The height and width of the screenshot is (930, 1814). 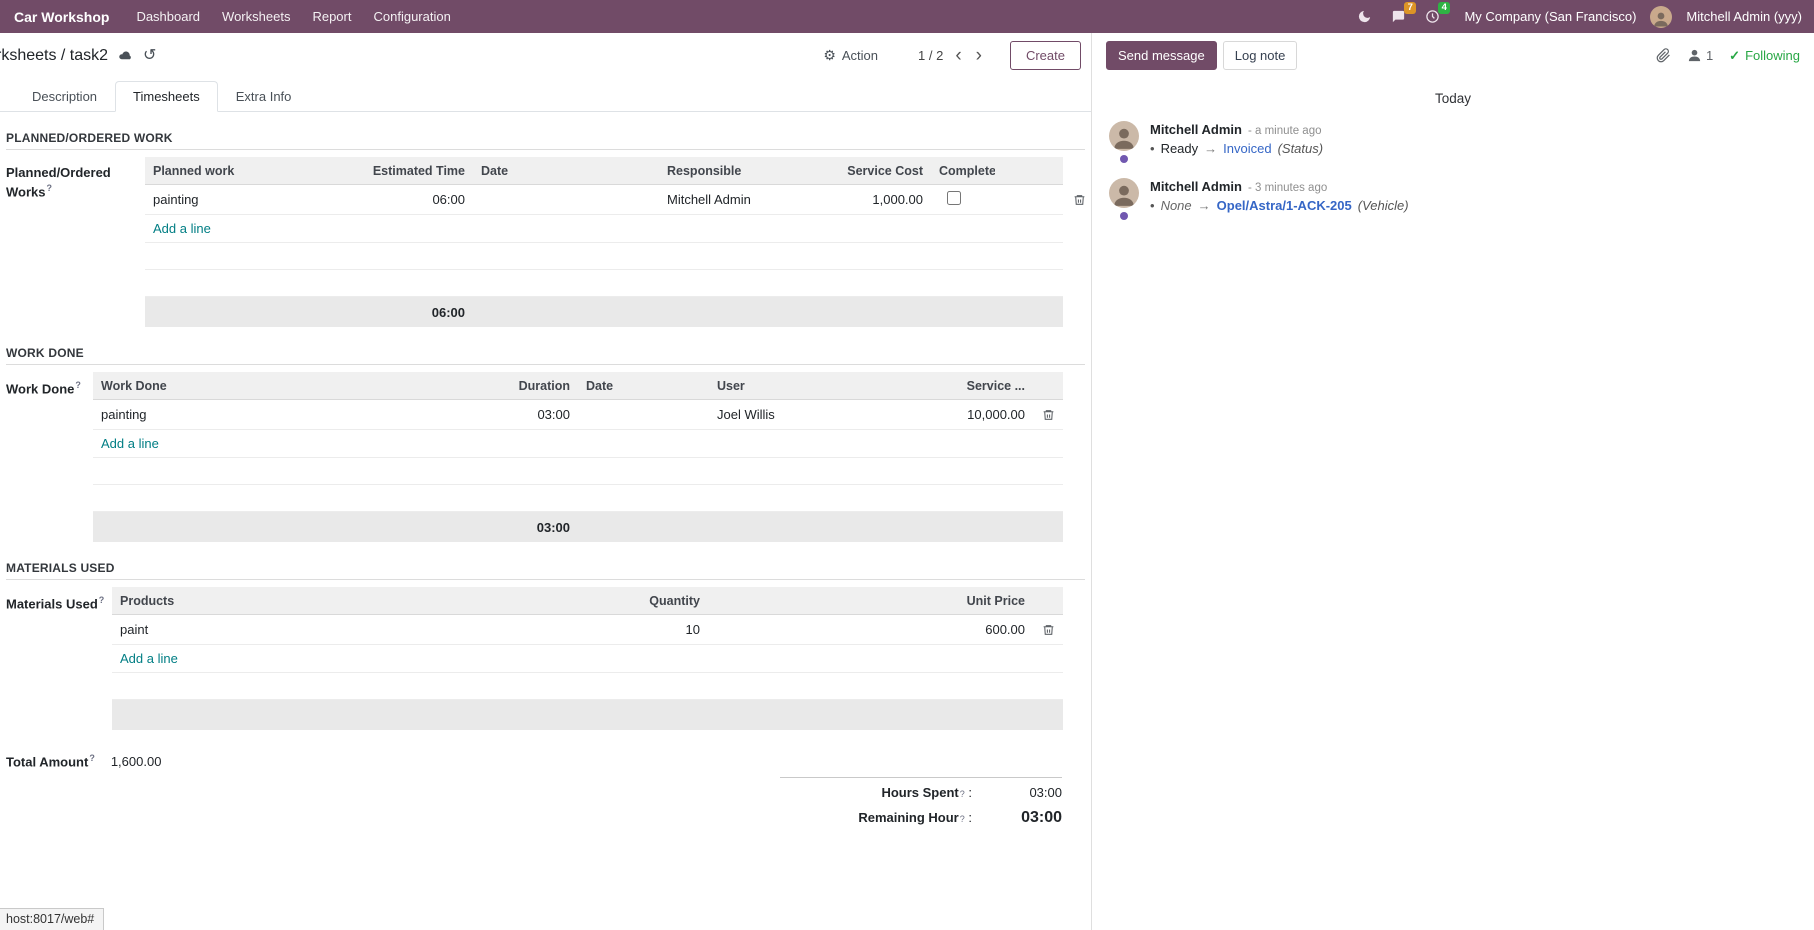 What do you see at coordinates (130, 443) in the screenshot?
I see `work-done-add-a-line: Add a line` at bounding box center [130, 443].